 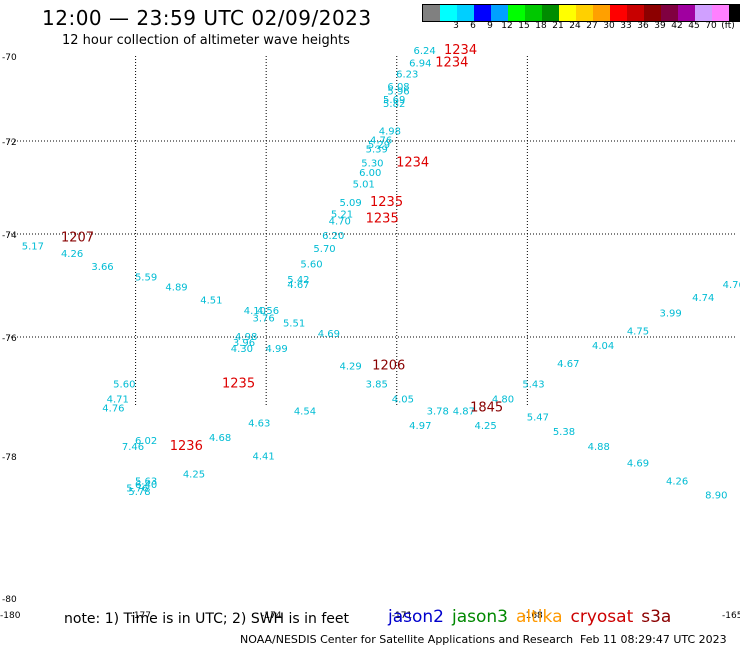 I want to click on color-scale-label: 36, so click(x=643, y=26).